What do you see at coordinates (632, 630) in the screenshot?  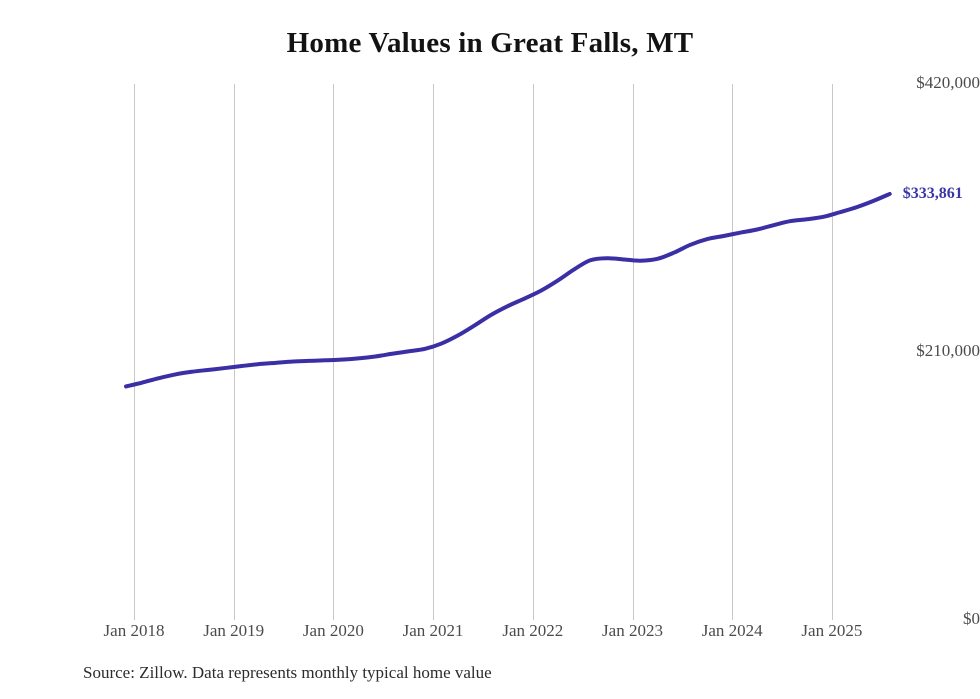 I see `x-axis-tick-jan-2023: Jan 2023` at bounding box center [632, 630].